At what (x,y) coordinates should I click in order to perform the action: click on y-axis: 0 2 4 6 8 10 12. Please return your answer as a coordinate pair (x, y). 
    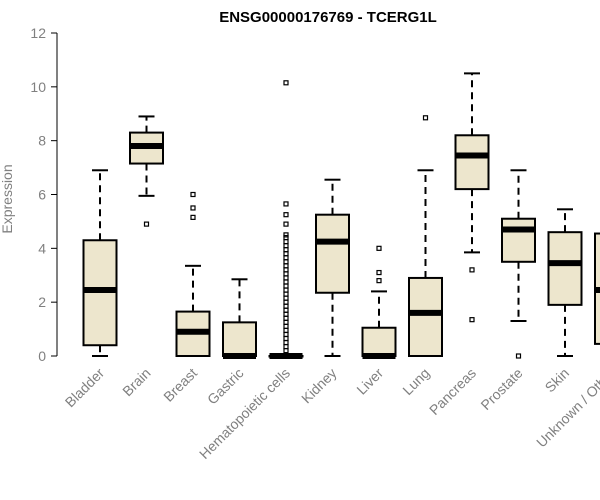
    Looking at the image, I should click on (44, 194).